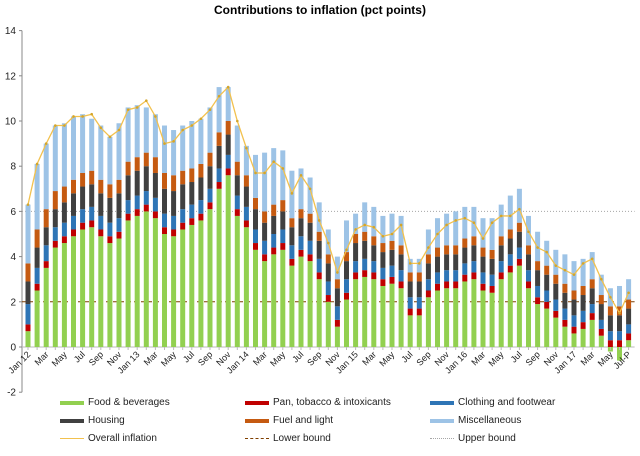 Image resolution: width=640 pixels, height=456 pixels. What do you see at coordinates (106, 420) in the screenshot?
I see `legend-label: Housing` at bounding box center [106, 420].